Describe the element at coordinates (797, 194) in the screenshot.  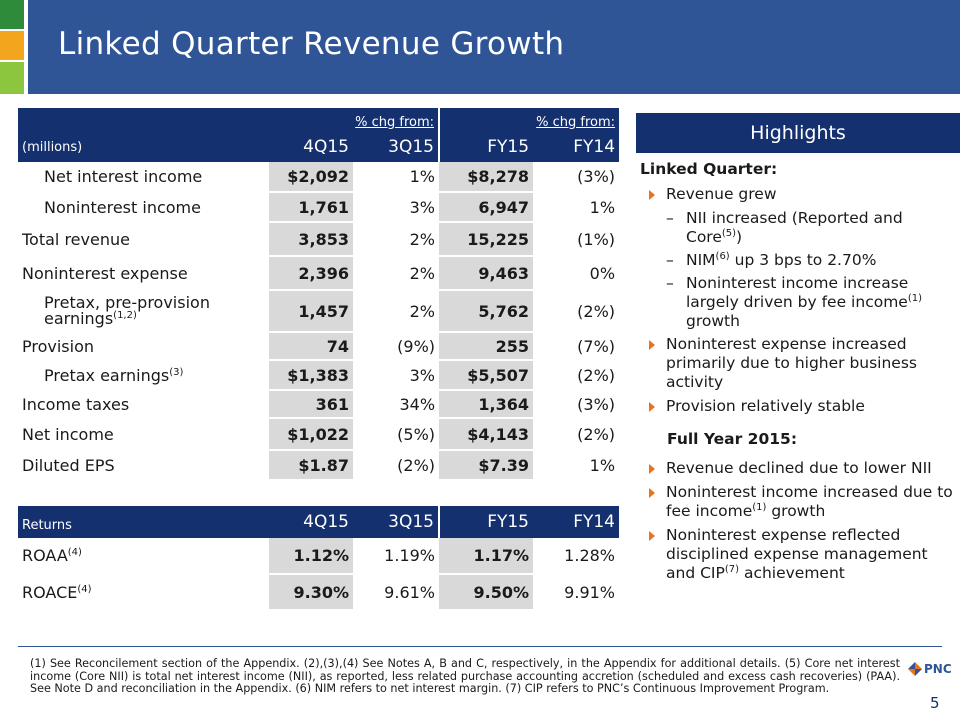
I see `list-item: Revenue grew` at that location.